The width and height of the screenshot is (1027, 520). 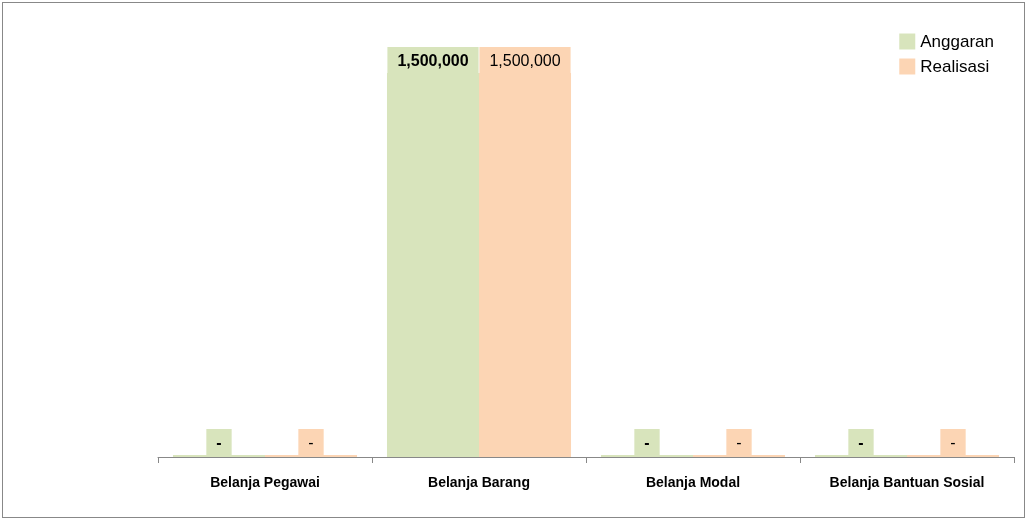 I want to click on x-tick-label: Belanja Pegawai, so click(x=265, y=482).